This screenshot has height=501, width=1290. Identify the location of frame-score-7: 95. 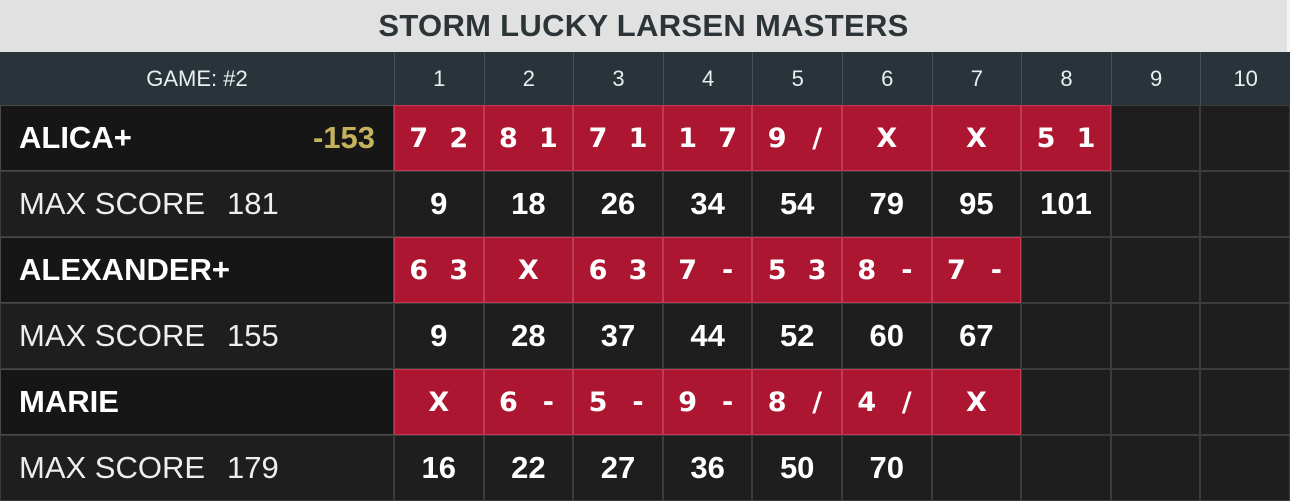
(976, 204).